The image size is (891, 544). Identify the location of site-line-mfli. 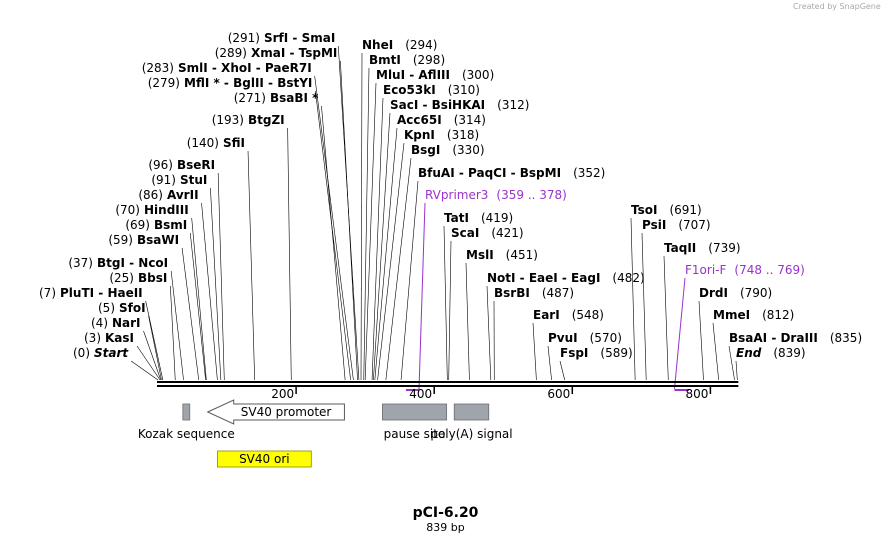
(333, 235).